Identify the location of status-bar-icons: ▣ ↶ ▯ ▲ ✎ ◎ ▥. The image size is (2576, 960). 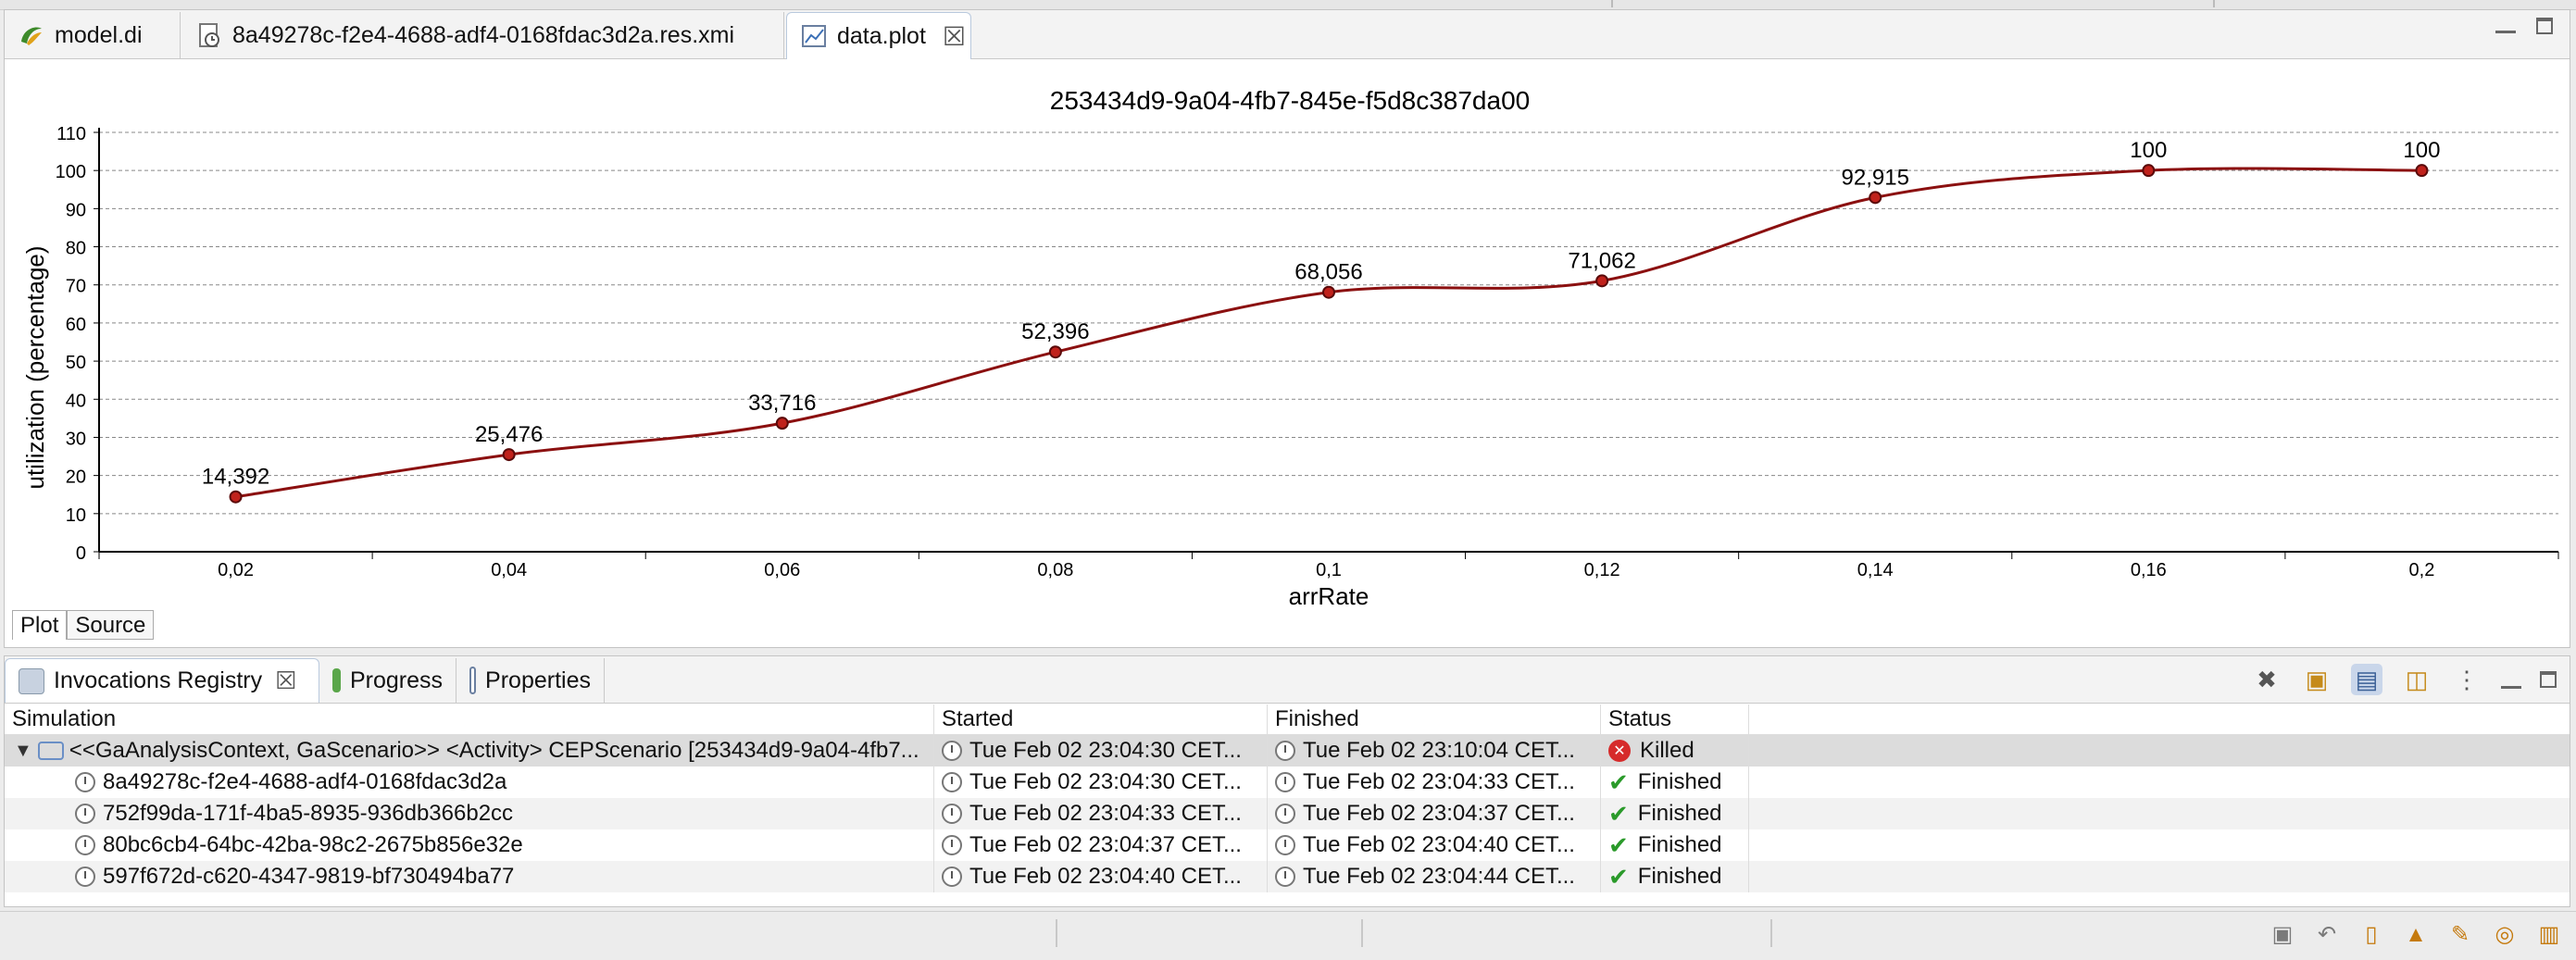
(2416, 935).